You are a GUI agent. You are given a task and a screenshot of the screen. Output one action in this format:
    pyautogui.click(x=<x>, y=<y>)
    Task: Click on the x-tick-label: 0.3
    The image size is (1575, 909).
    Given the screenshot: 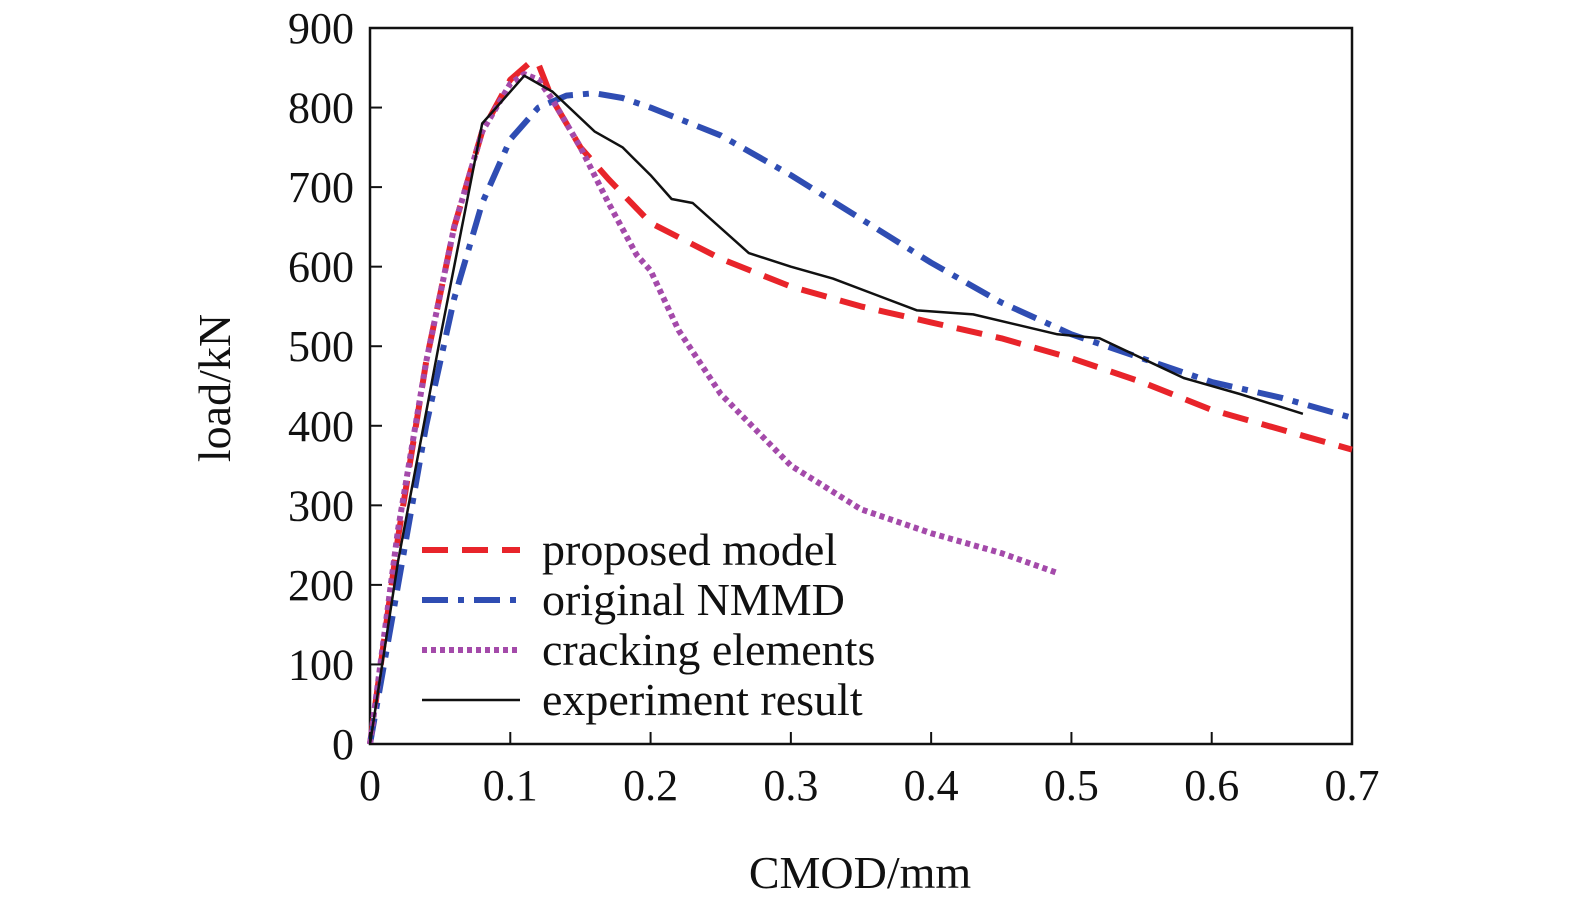 What is the action you would take?
    pyautogui.click(x=790, y=785)
    